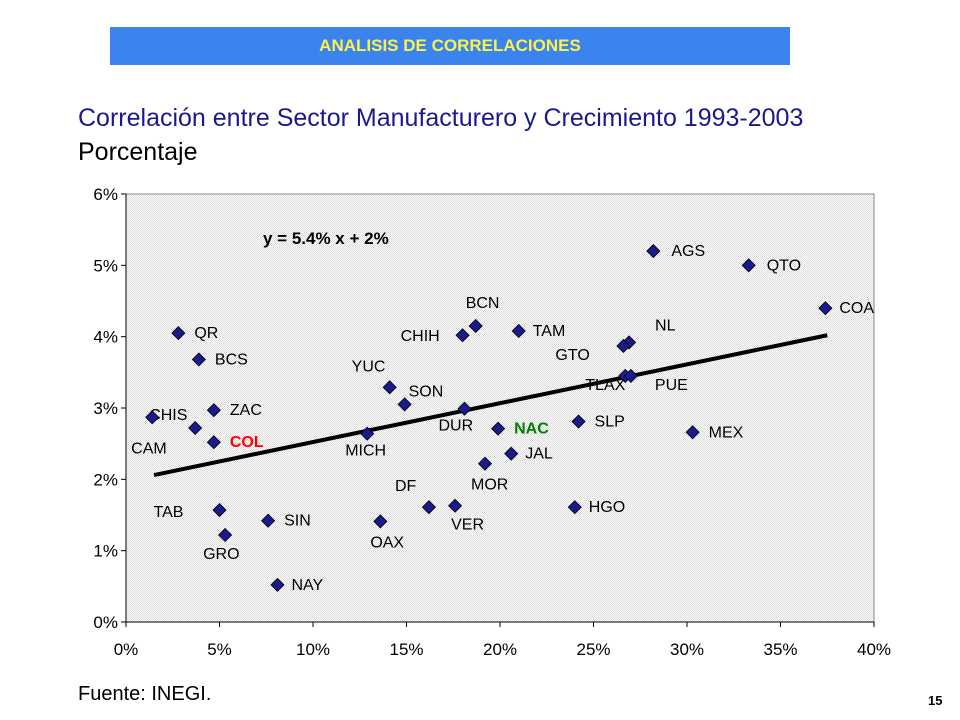  I want to click on point-label-tab: TAB, so click(169, 512).